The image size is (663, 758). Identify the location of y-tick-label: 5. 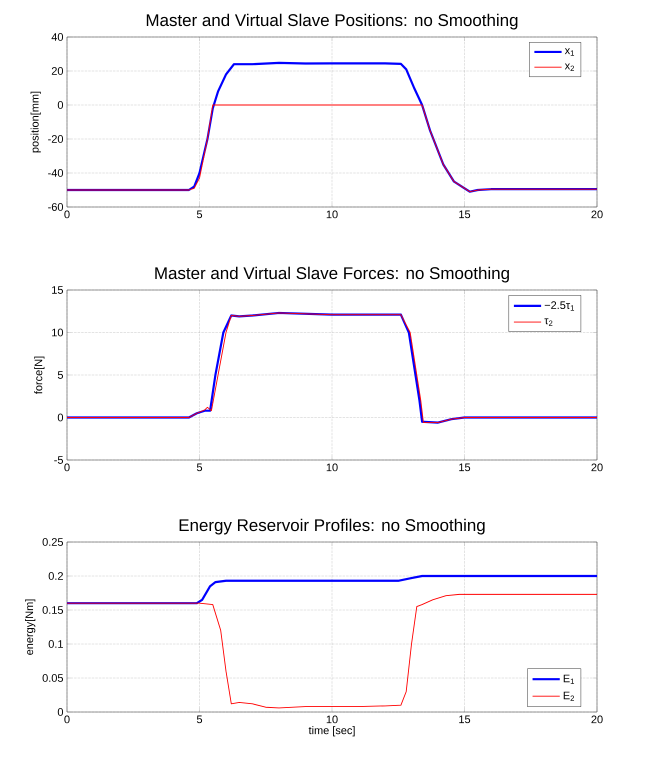
(61, 375).